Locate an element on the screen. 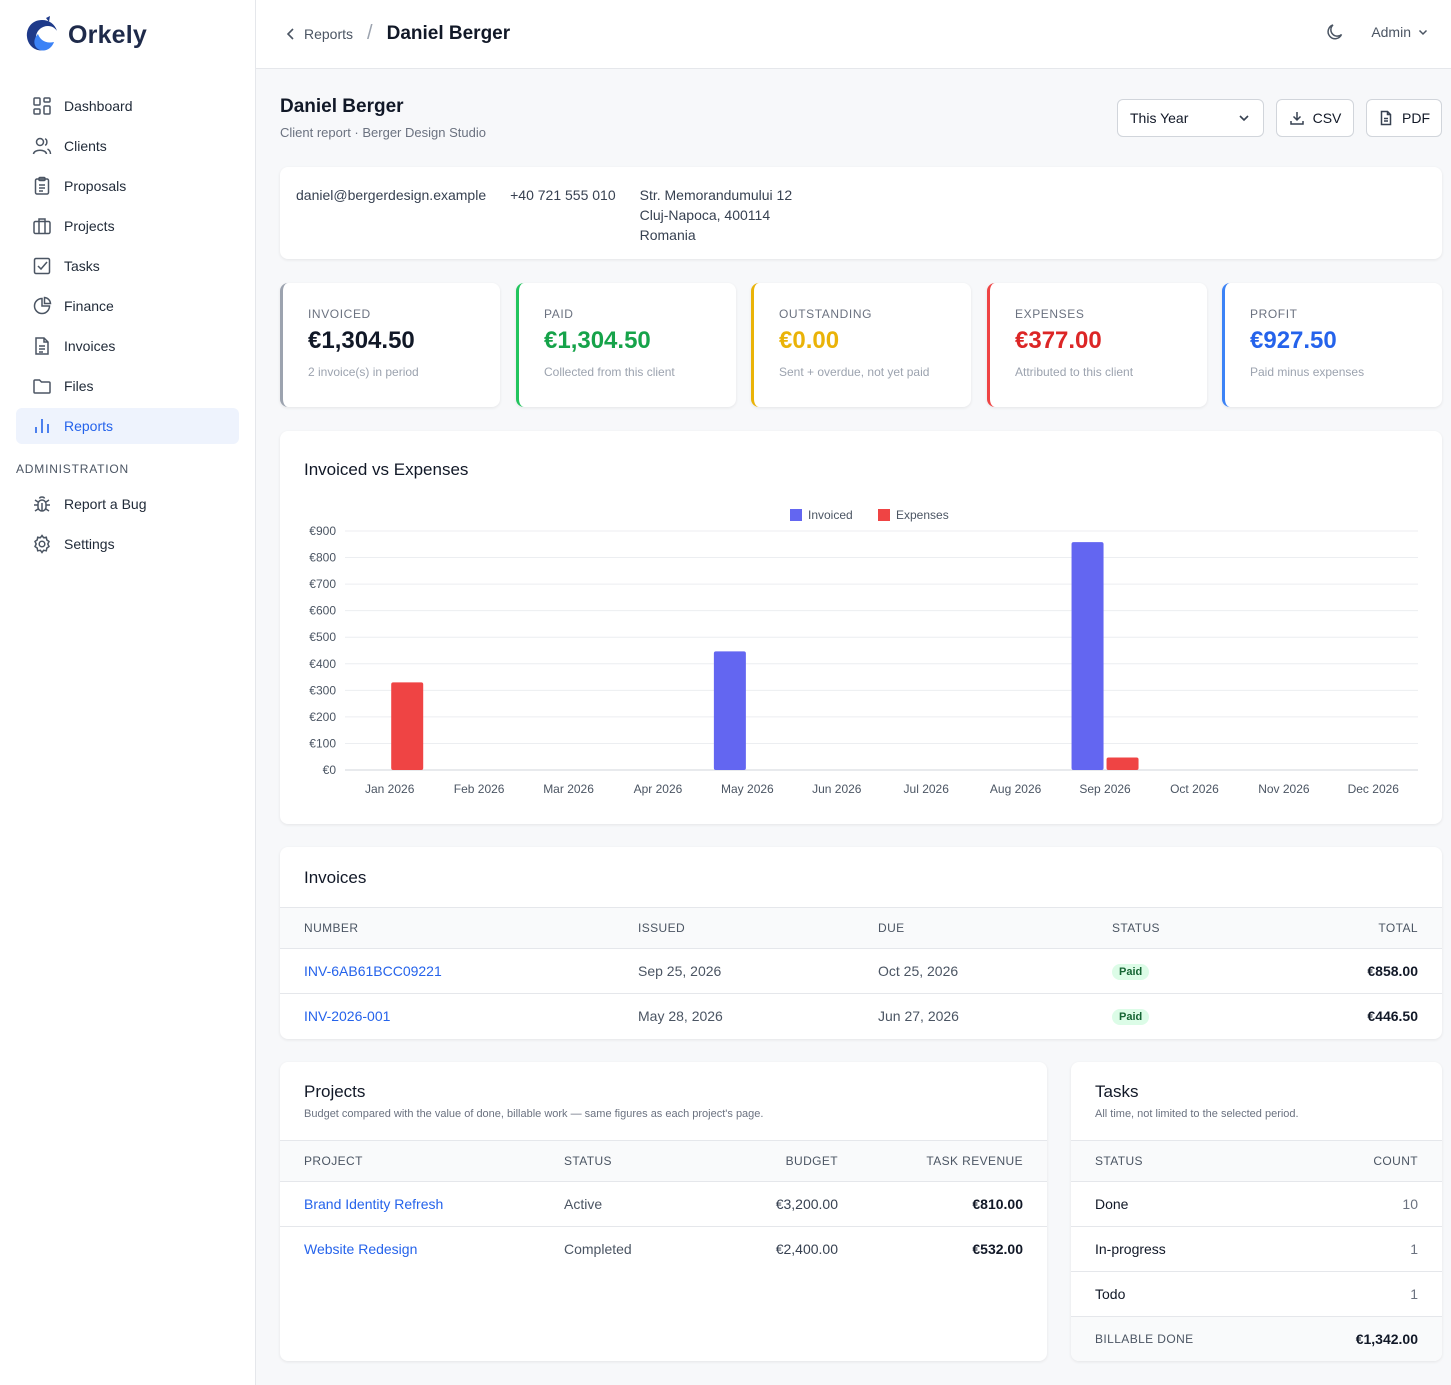  kpi-label: PROFIT is located at coordinates (1274, 314).